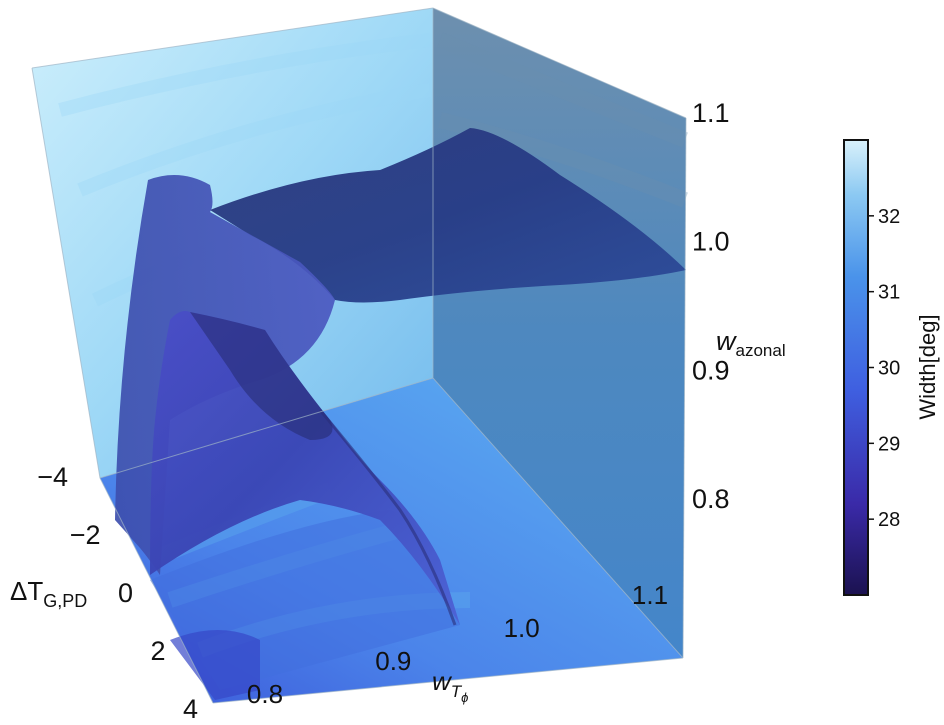 Image resolution: width=944 pixels, height=725 pixels. What do you see at coordinates (393, 661) in the screenshot?
I see `y-tick-label: 0.9` at bounding box center [393, 661].